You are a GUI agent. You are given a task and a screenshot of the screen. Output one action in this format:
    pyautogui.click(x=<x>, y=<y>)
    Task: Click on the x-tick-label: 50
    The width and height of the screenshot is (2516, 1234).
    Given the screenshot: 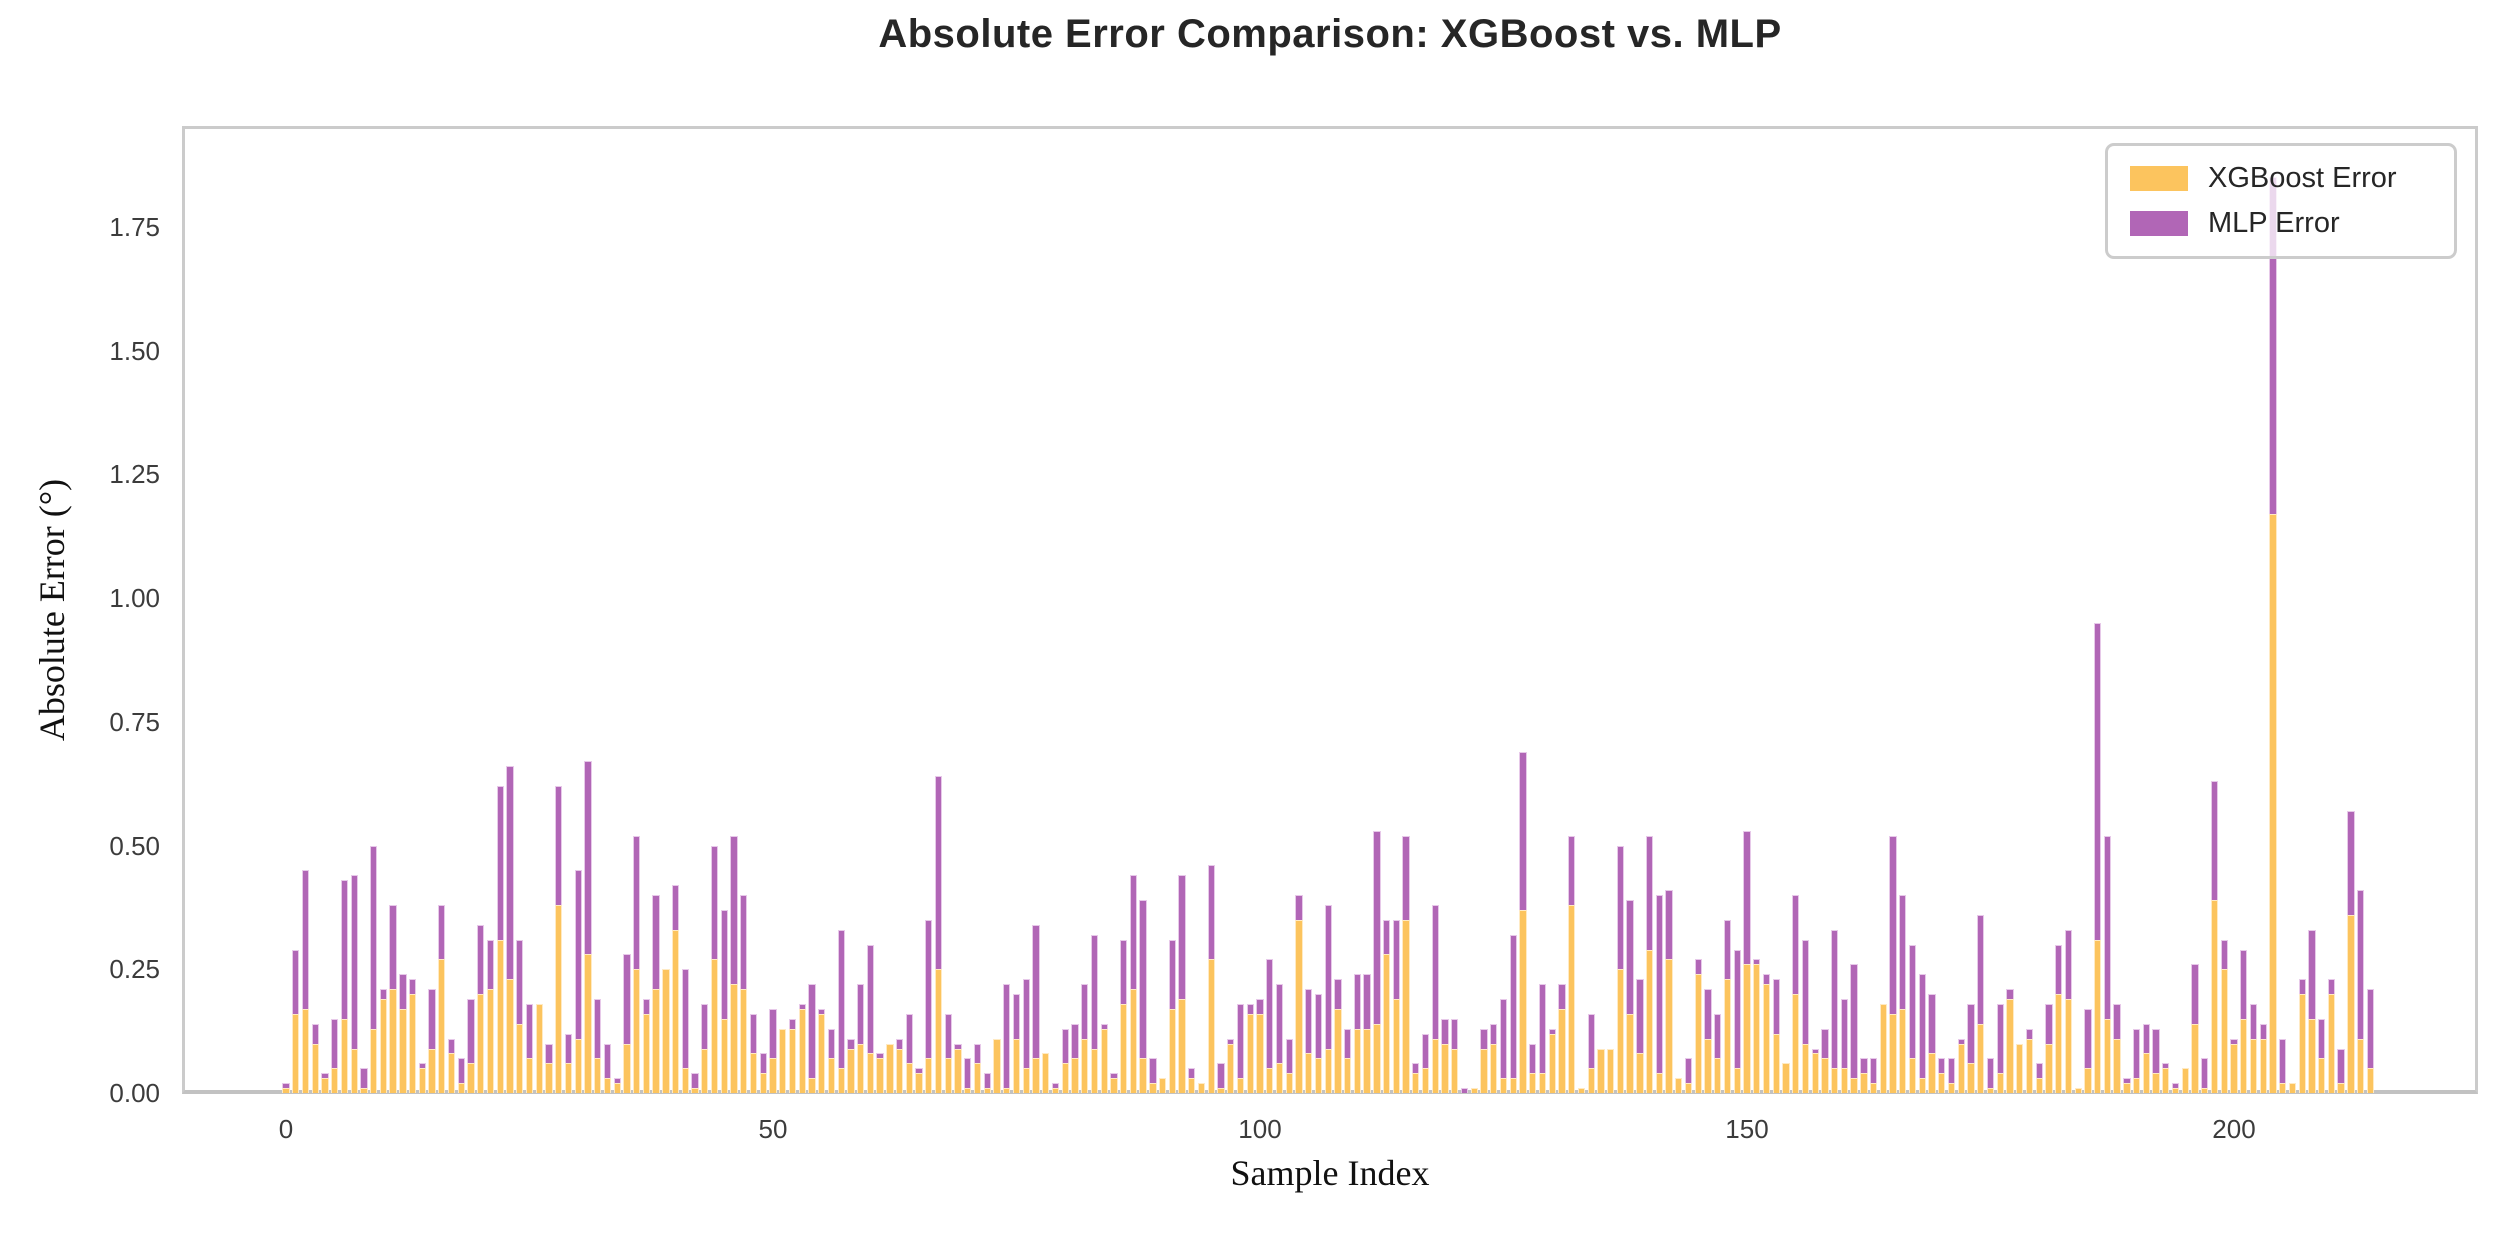 What is the action you would take?
    pyautogui.click(x=773, y=1129)
    